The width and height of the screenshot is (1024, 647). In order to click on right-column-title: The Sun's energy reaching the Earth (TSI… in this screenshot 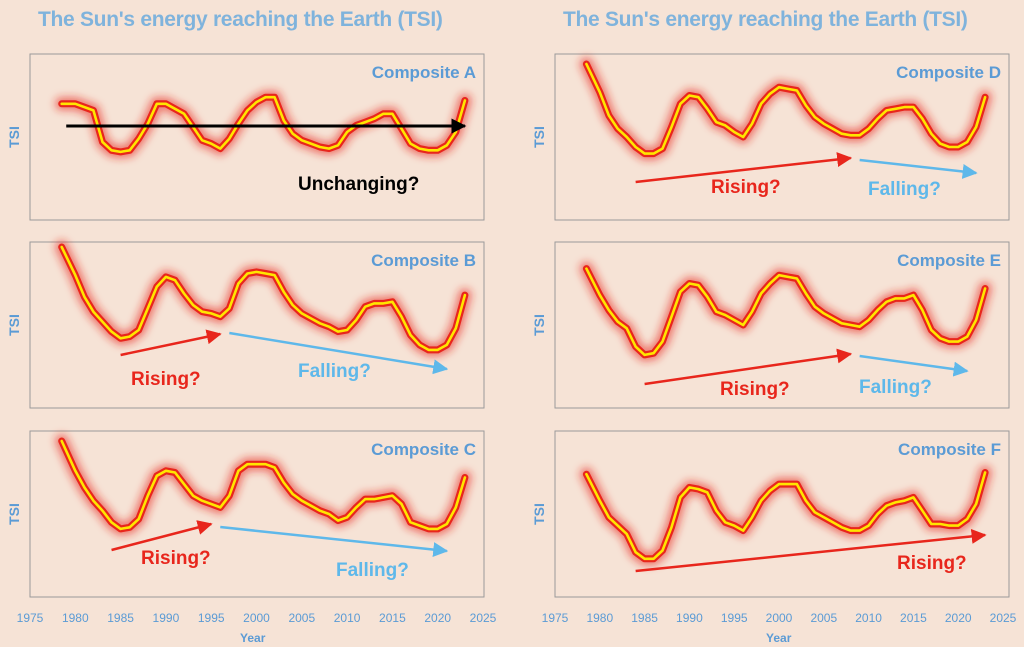, I will do `click(765, 19)`.